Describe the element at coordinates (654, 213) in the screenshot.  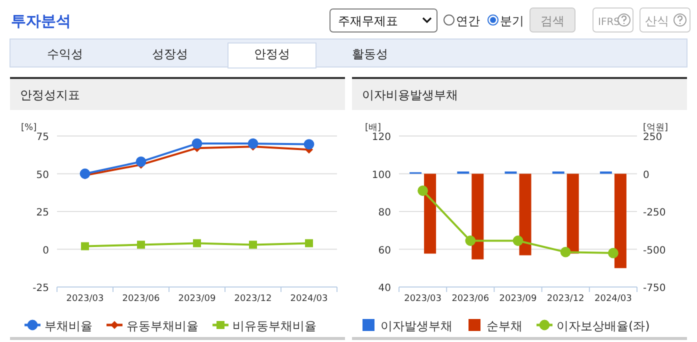
I see `y2-tick-label: -250` at that location.